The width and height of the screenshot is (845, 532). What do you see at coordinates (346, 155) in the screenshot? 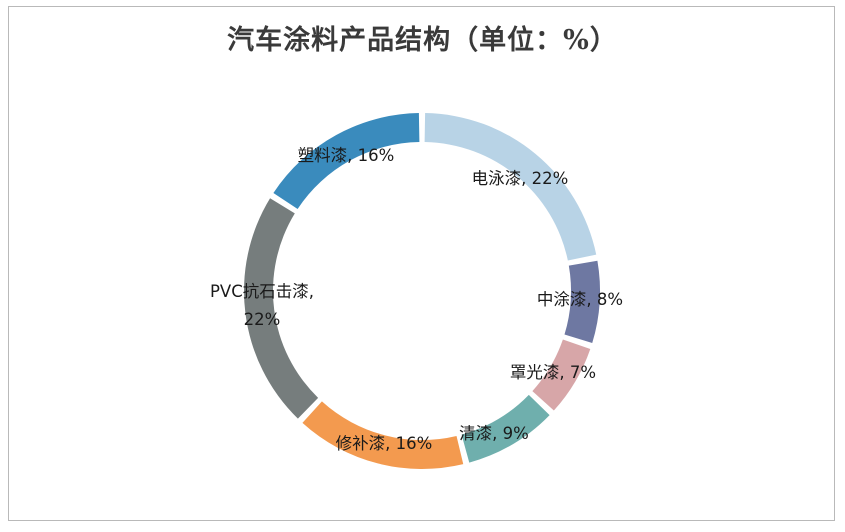
I see `slice-label-7: 塑料漆, 16%` at bounding box center [346, 155].